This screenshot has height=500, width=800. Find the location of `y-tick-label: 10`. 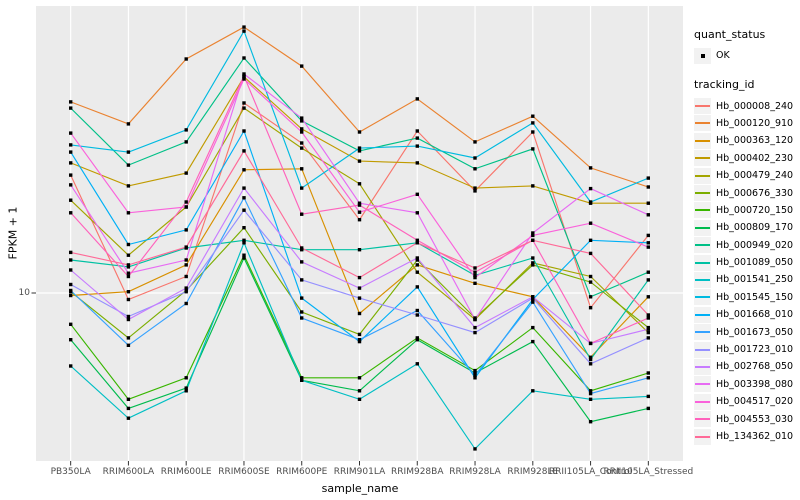

y-tick-label: 10 is located at coordinates (24, 293).